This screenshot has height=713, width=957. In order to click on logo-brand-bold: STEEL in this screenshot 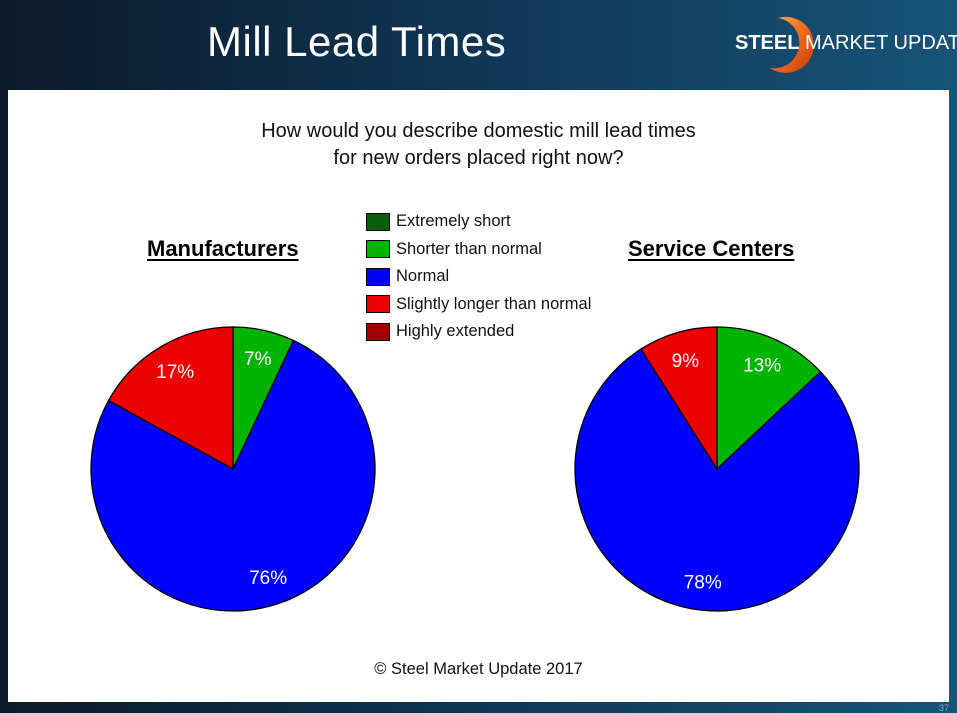, I will do `click(767, 43)`.